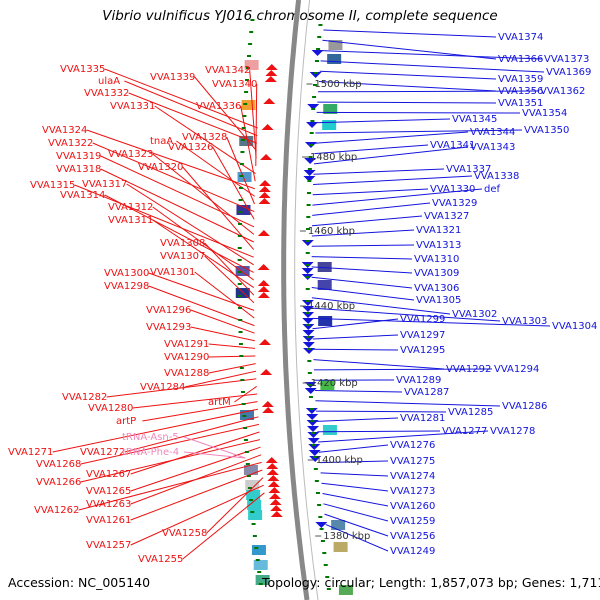 This screenshot has height=600, width=600. I want to click on tick-label: 1380 kbp, so click(346, 536).